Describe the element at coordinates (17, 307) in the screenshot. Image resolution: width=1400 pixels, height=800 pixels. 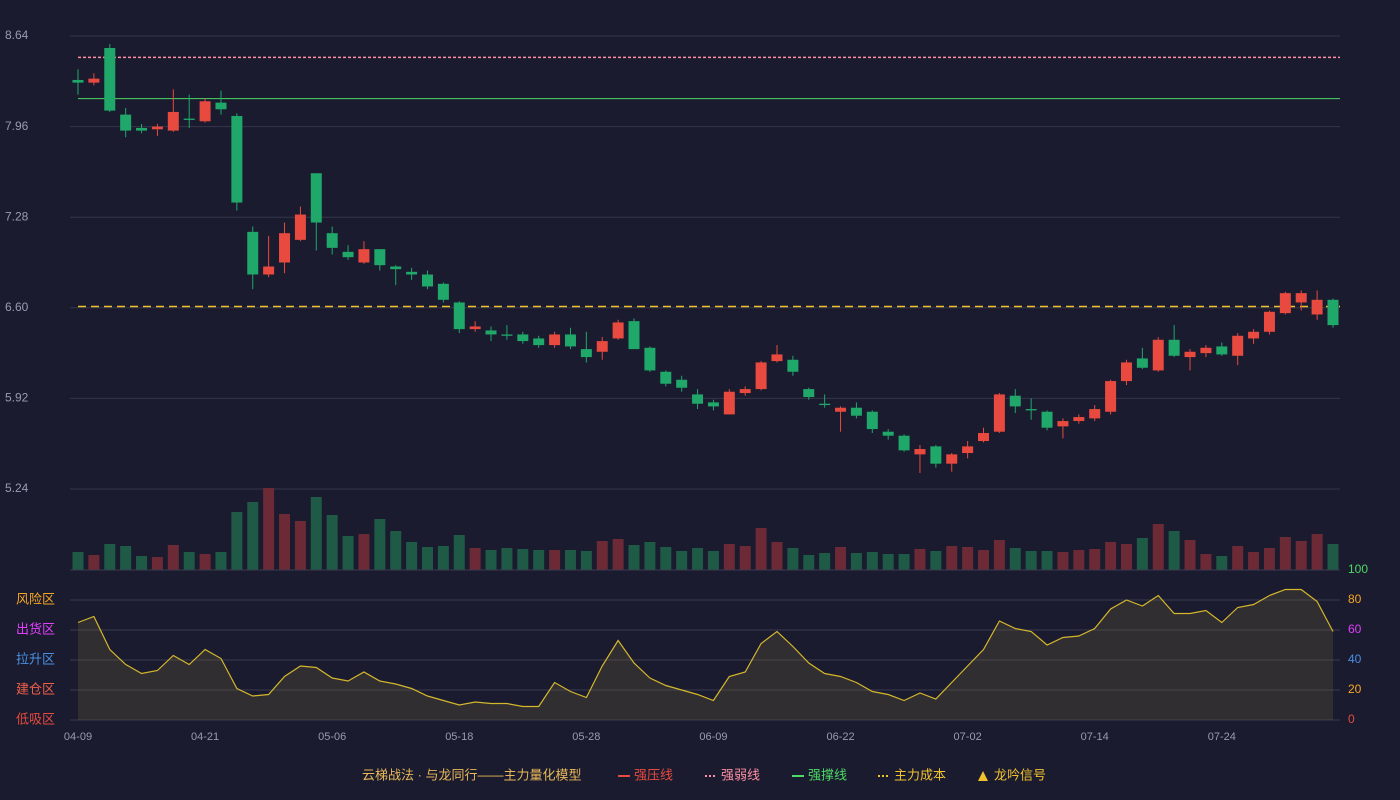
I see `y-tick-label: 6.60` at that location.